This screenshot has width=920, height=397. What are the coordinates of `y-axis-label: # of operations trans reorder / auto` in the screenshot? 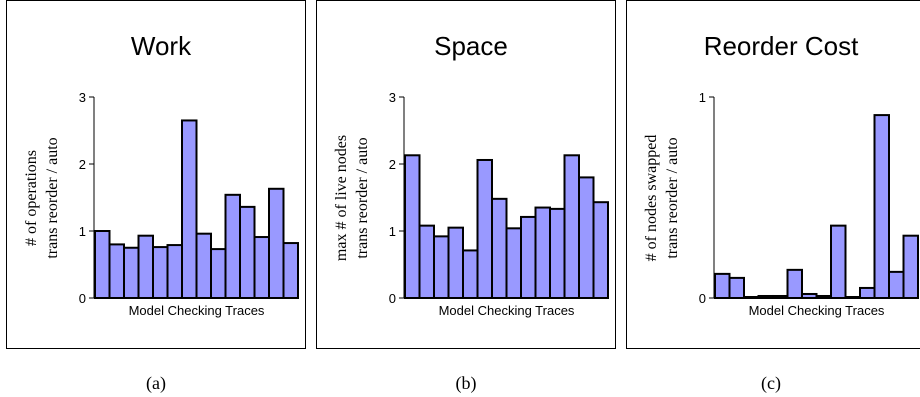 It's located at (42, 197).